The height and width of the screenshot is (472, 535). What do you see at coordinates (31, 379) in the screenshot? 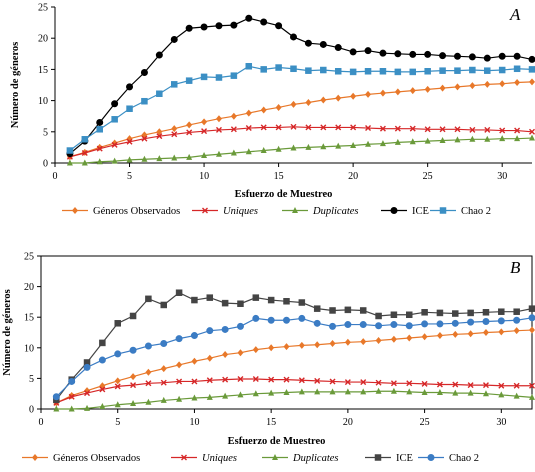
I see `y-tick-label: 5` at bounding box center [31, 379].